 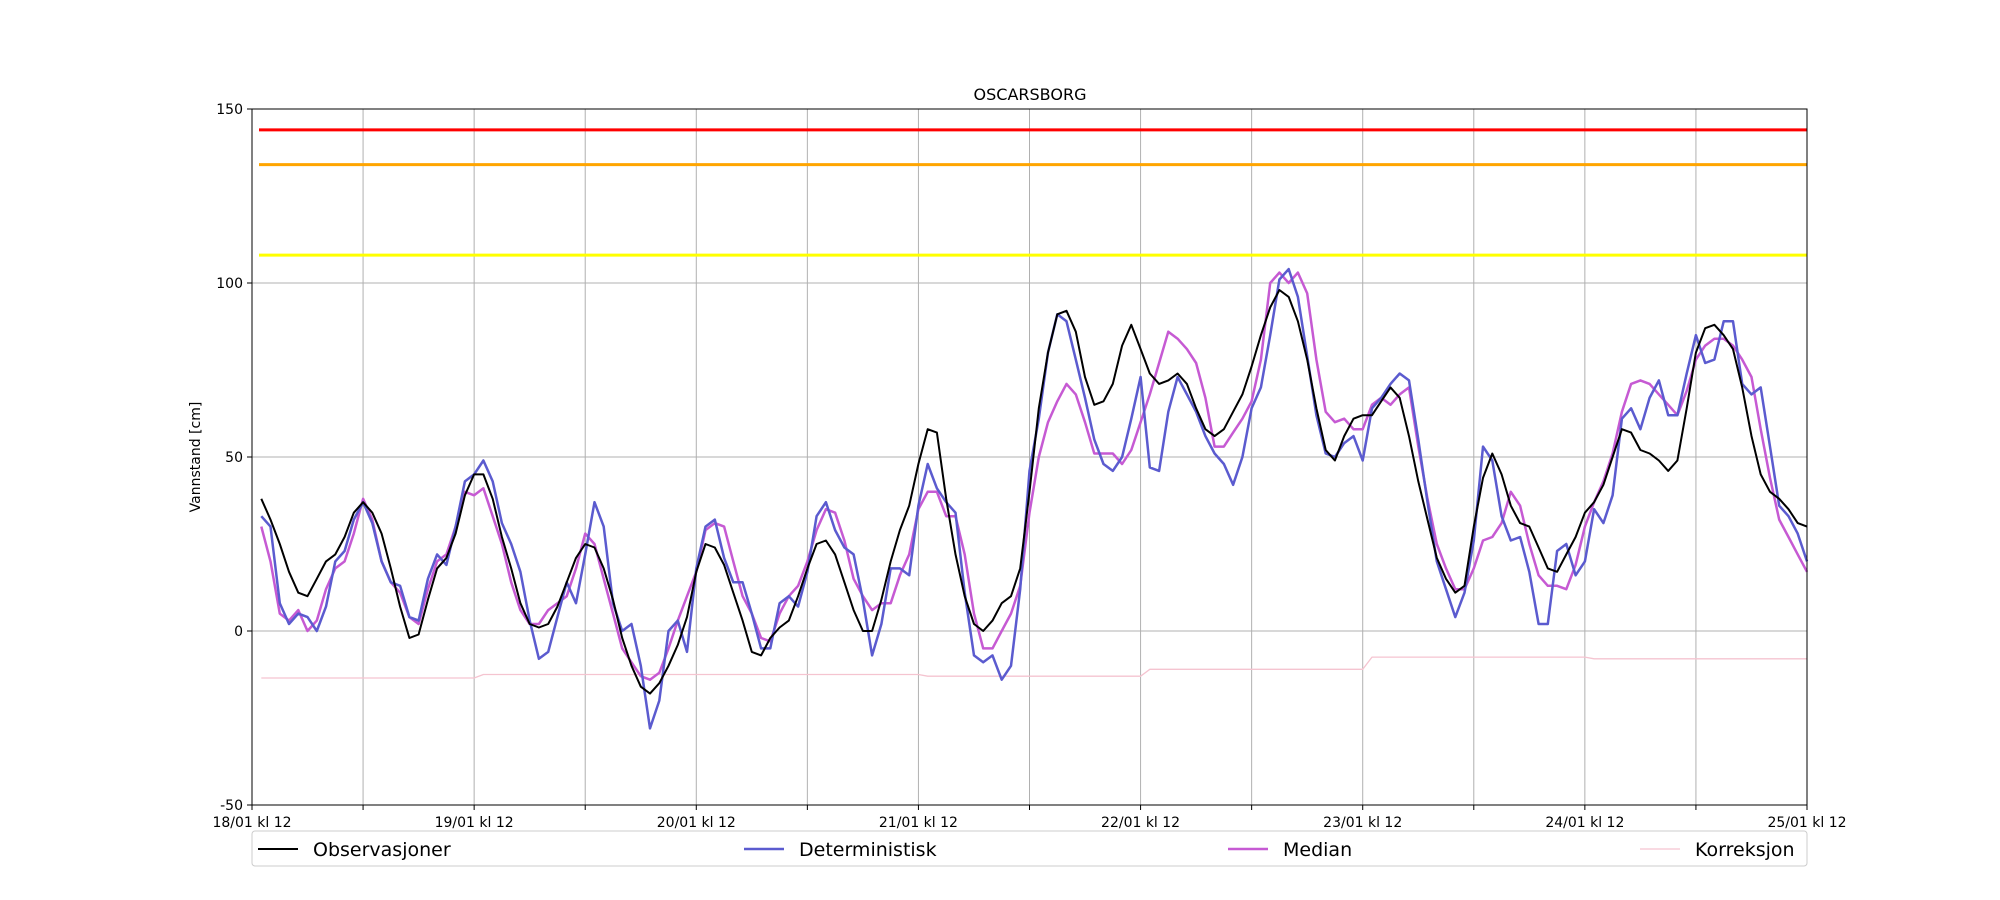 I want to click on legend-label: Korreksjon, so click(x=1745, y=850).